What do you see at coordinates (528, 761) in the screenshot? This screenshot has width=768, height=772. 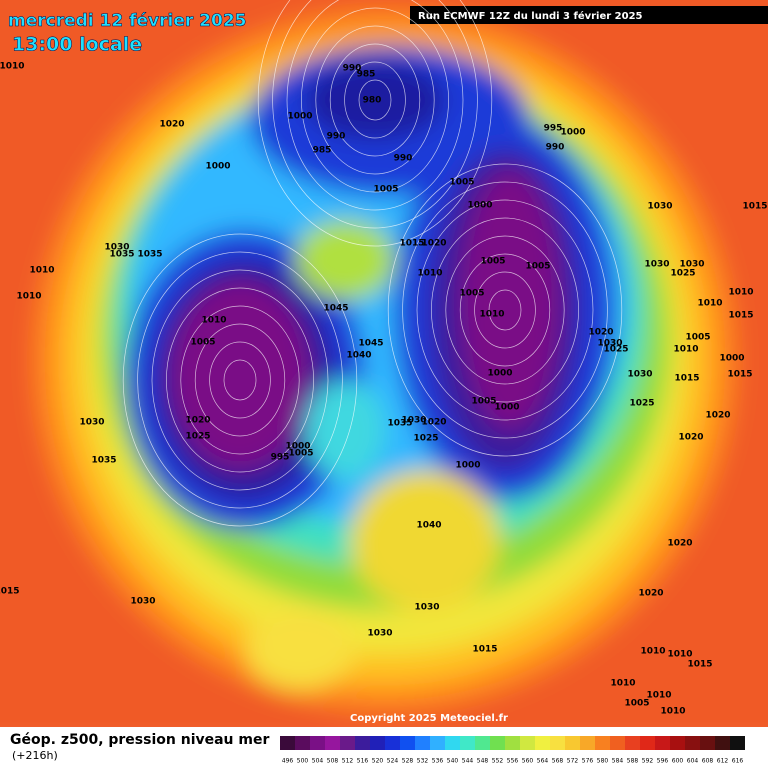 I see `colorbar-label: 560` at bounding box center [528, 761].